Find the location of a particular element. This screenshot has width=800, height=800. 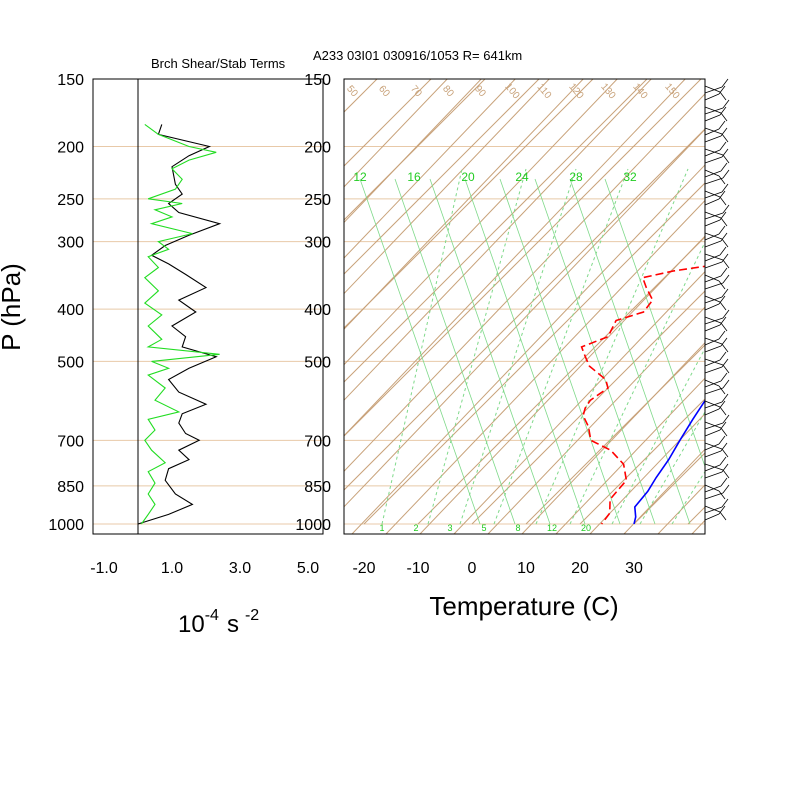

y-tick-label-right: 1000 is located at coordinates (313, 525).